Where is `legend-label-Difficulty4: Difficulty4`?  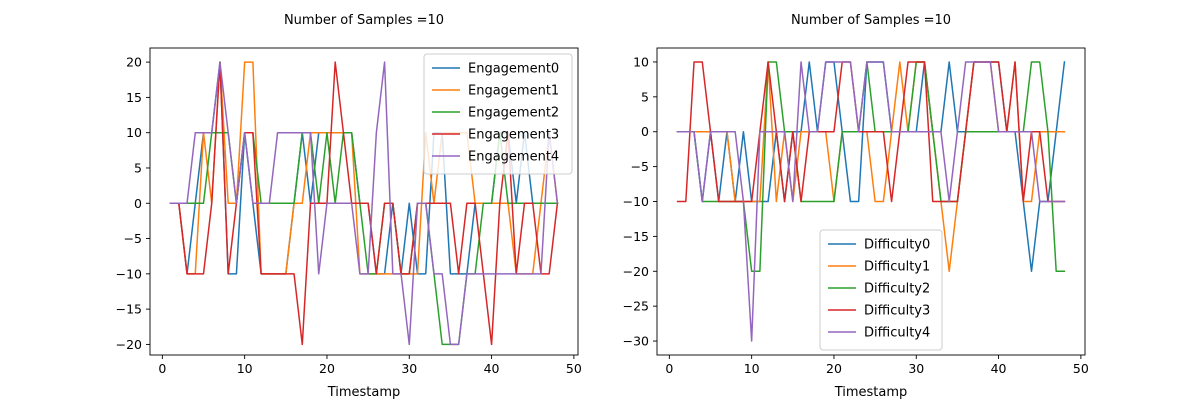 legend-label-Difficulty4: Difficulty4 is located at coordinates (897, 333).